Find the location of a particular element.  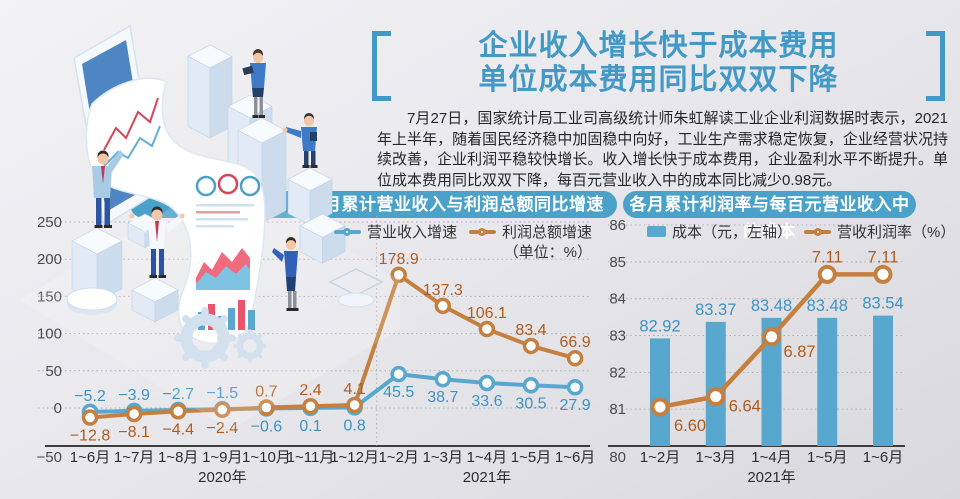

person-reaching is located at coordinates (108, 189).